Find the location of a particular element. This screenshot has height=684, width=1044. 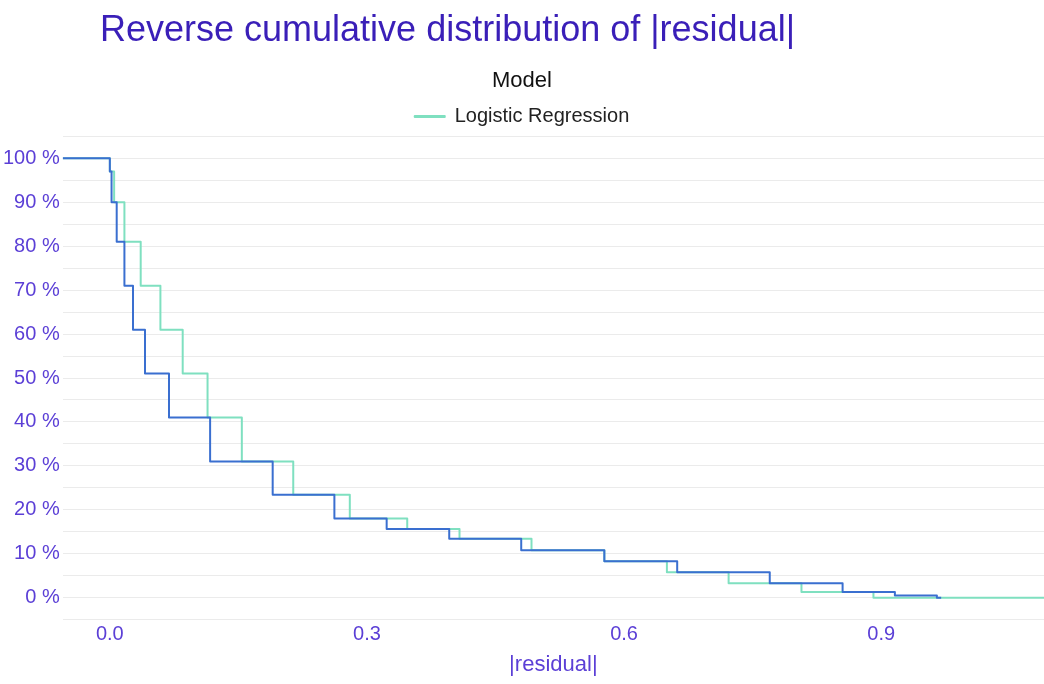

y-tick-label: 50 % is located at coordinates (37, 376).